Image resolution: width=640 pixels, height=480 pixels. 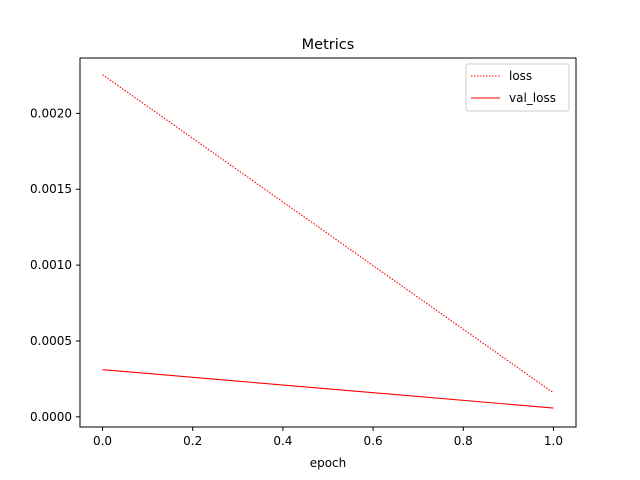 I want to click on x-tick-label: 0.4, so click(x=282, y=441).